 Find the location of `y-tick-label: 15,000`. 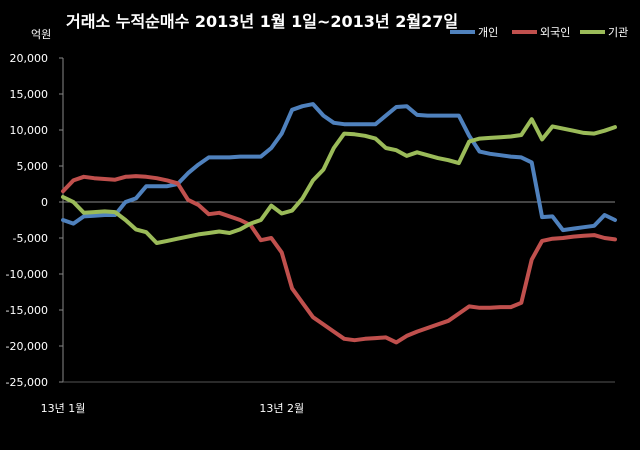

y-tick-label: 15,000 is located at coordinates (29, 94).